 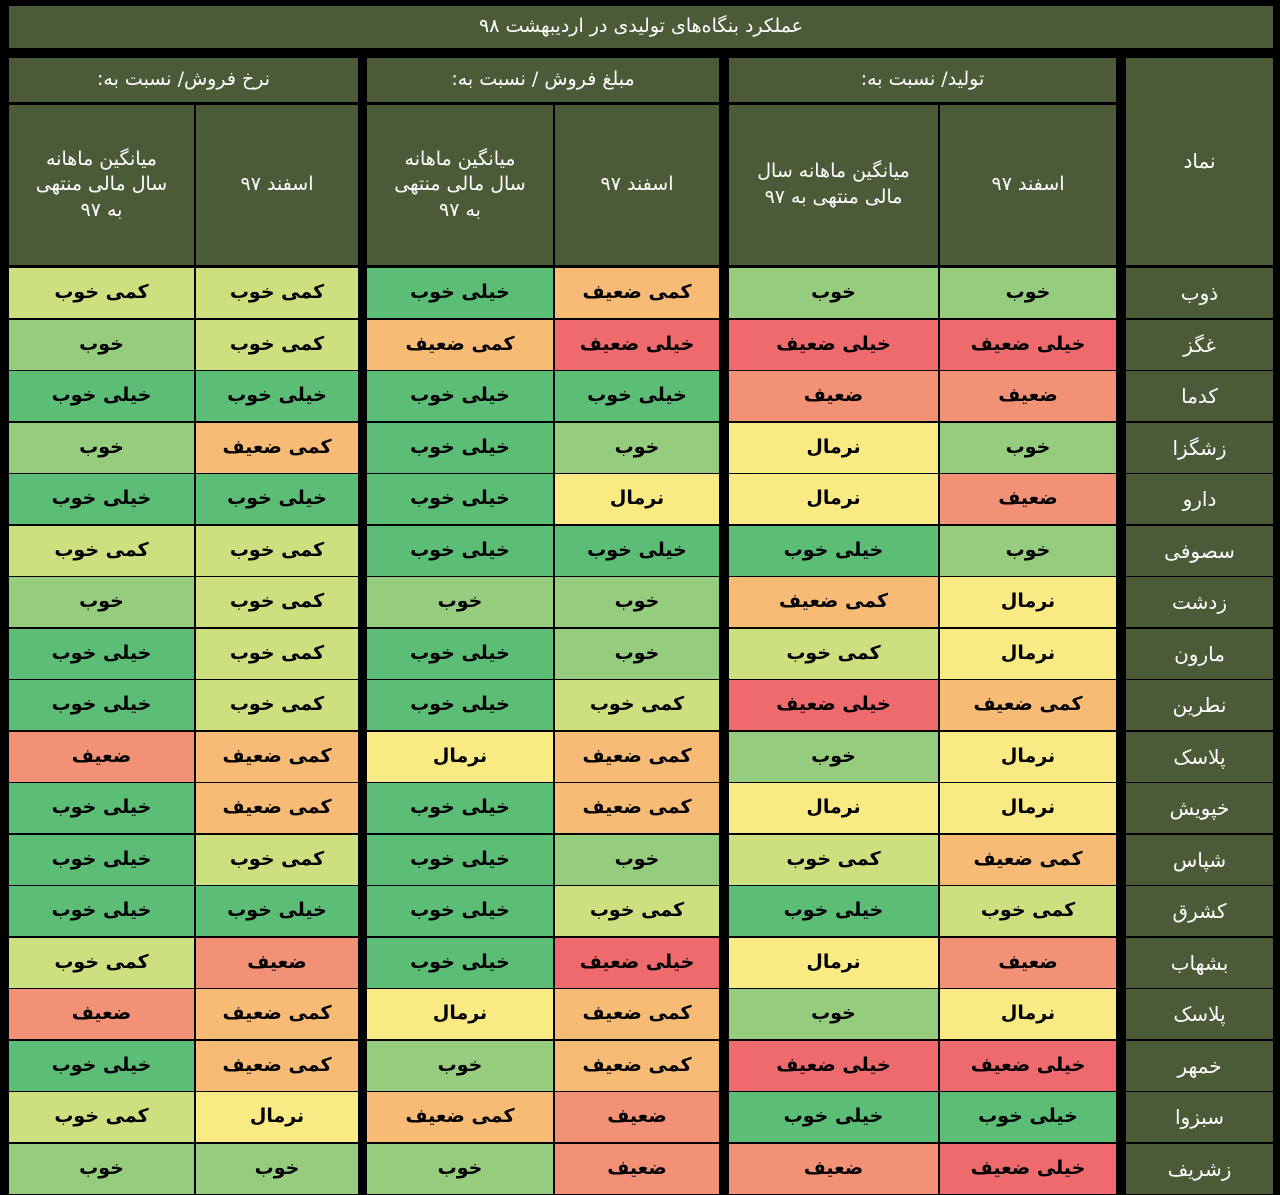 I want to click on group-header: تولید/ نسبت به:, so click(x=922, y=80).